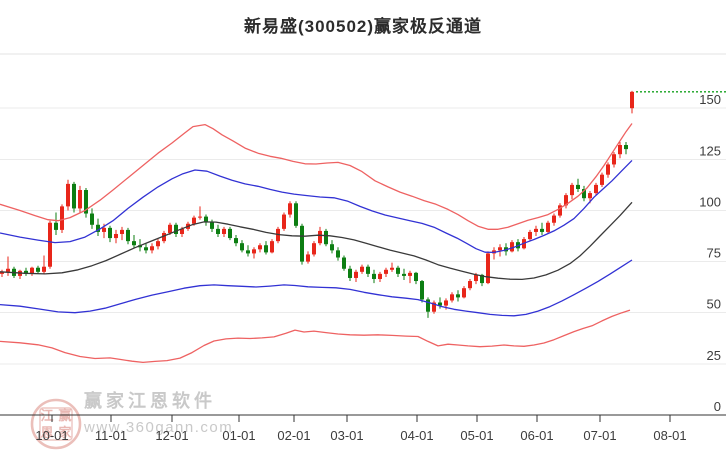 The height and width of the screenshot is (450, 726). What do you see at coordinates (714, 253) in the screenshot?
I see `y-axis-label: 75` at bounding box center [714, 253].